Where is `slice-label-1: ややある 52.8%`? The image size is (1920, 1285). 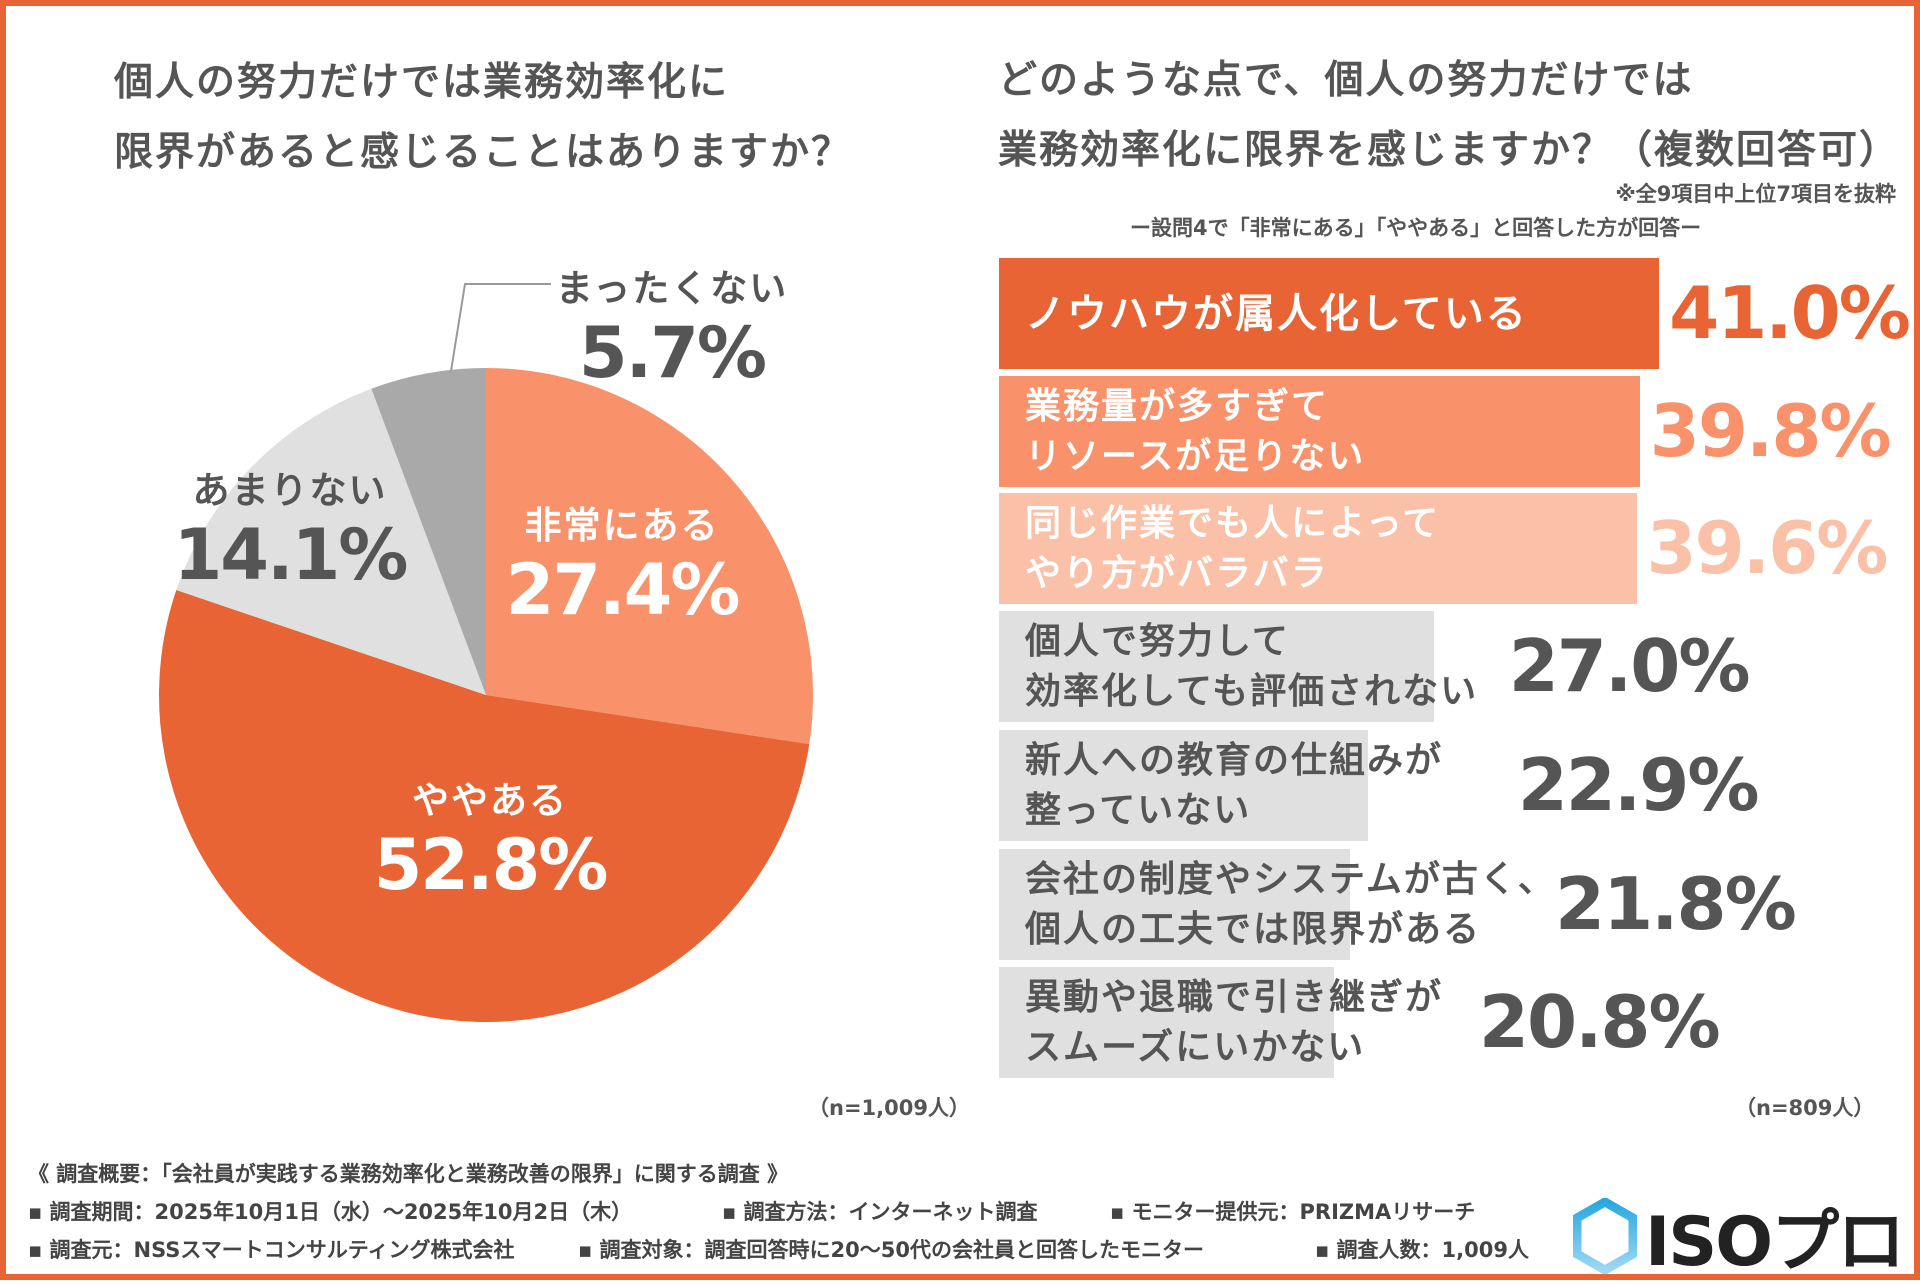
slice-label-1: ややある 52.8% is located at coordinates (491, 838).